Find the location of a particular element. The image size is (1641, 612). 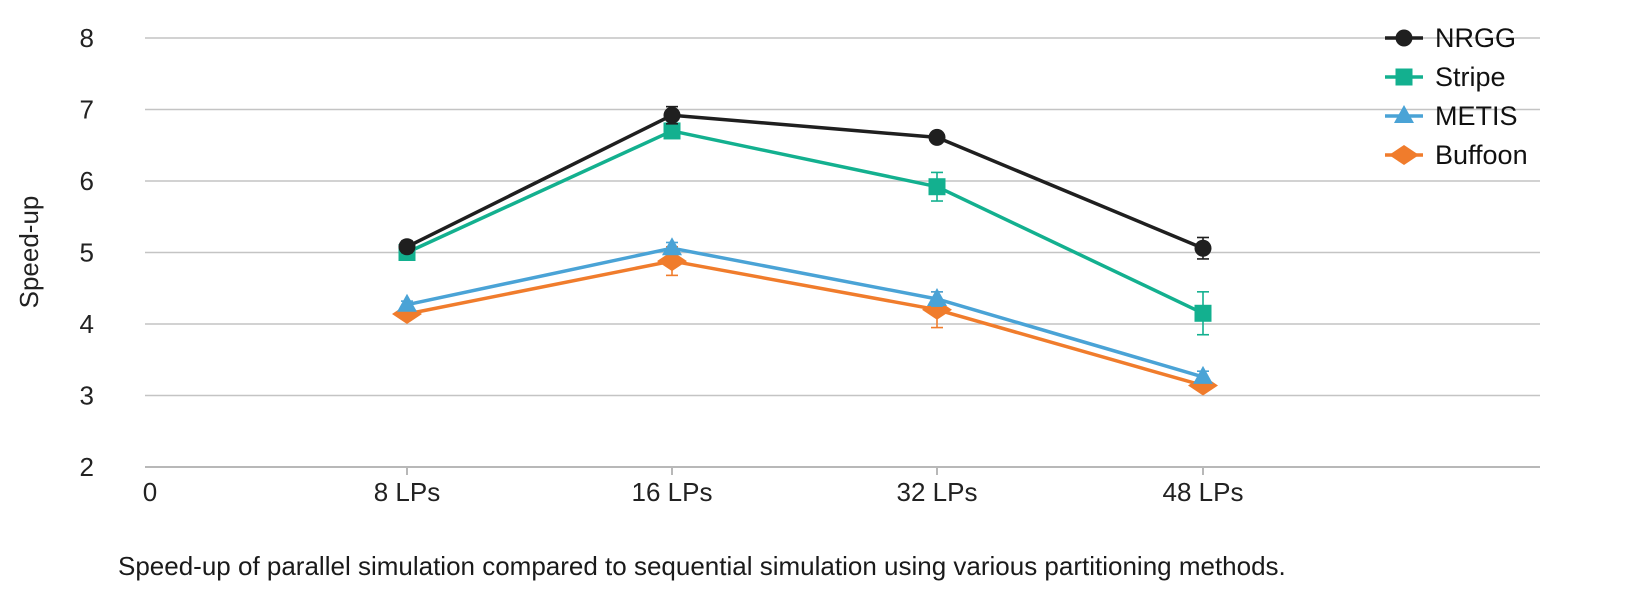

x-origin-label: 0 is located at coordinates (150, 492).